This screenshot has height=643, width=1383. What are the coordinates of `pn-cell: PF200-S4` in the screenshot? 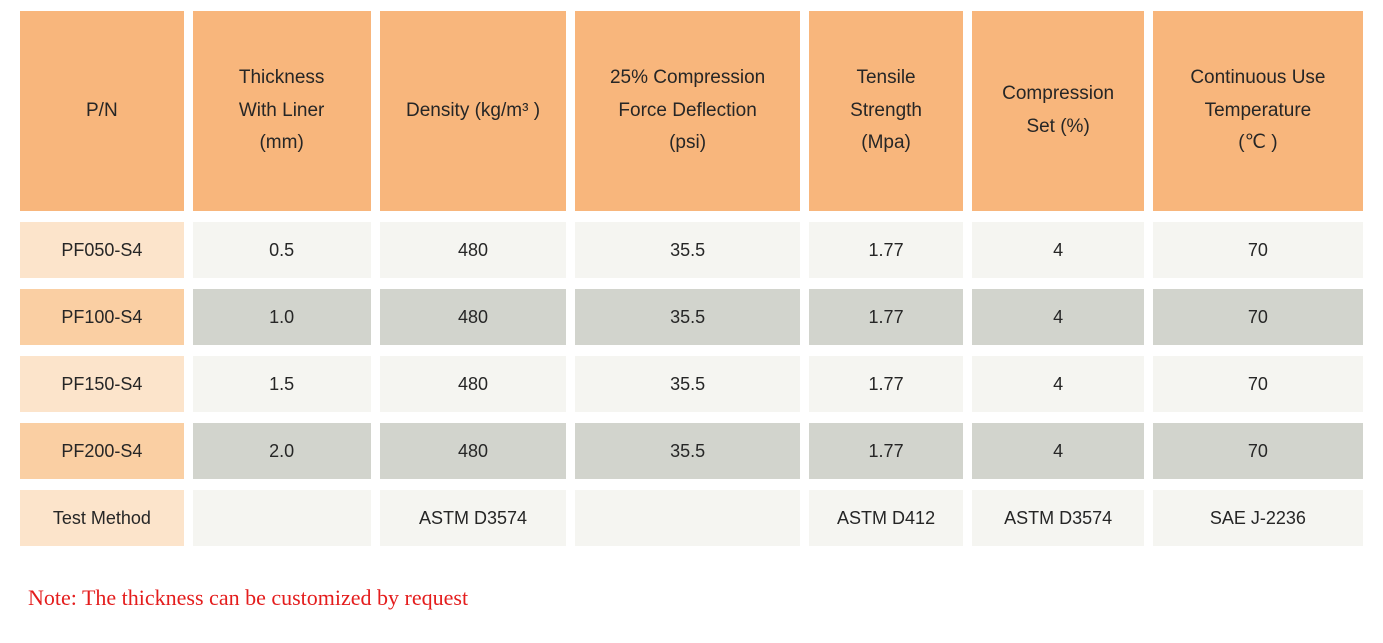 It's located at (102, 451).